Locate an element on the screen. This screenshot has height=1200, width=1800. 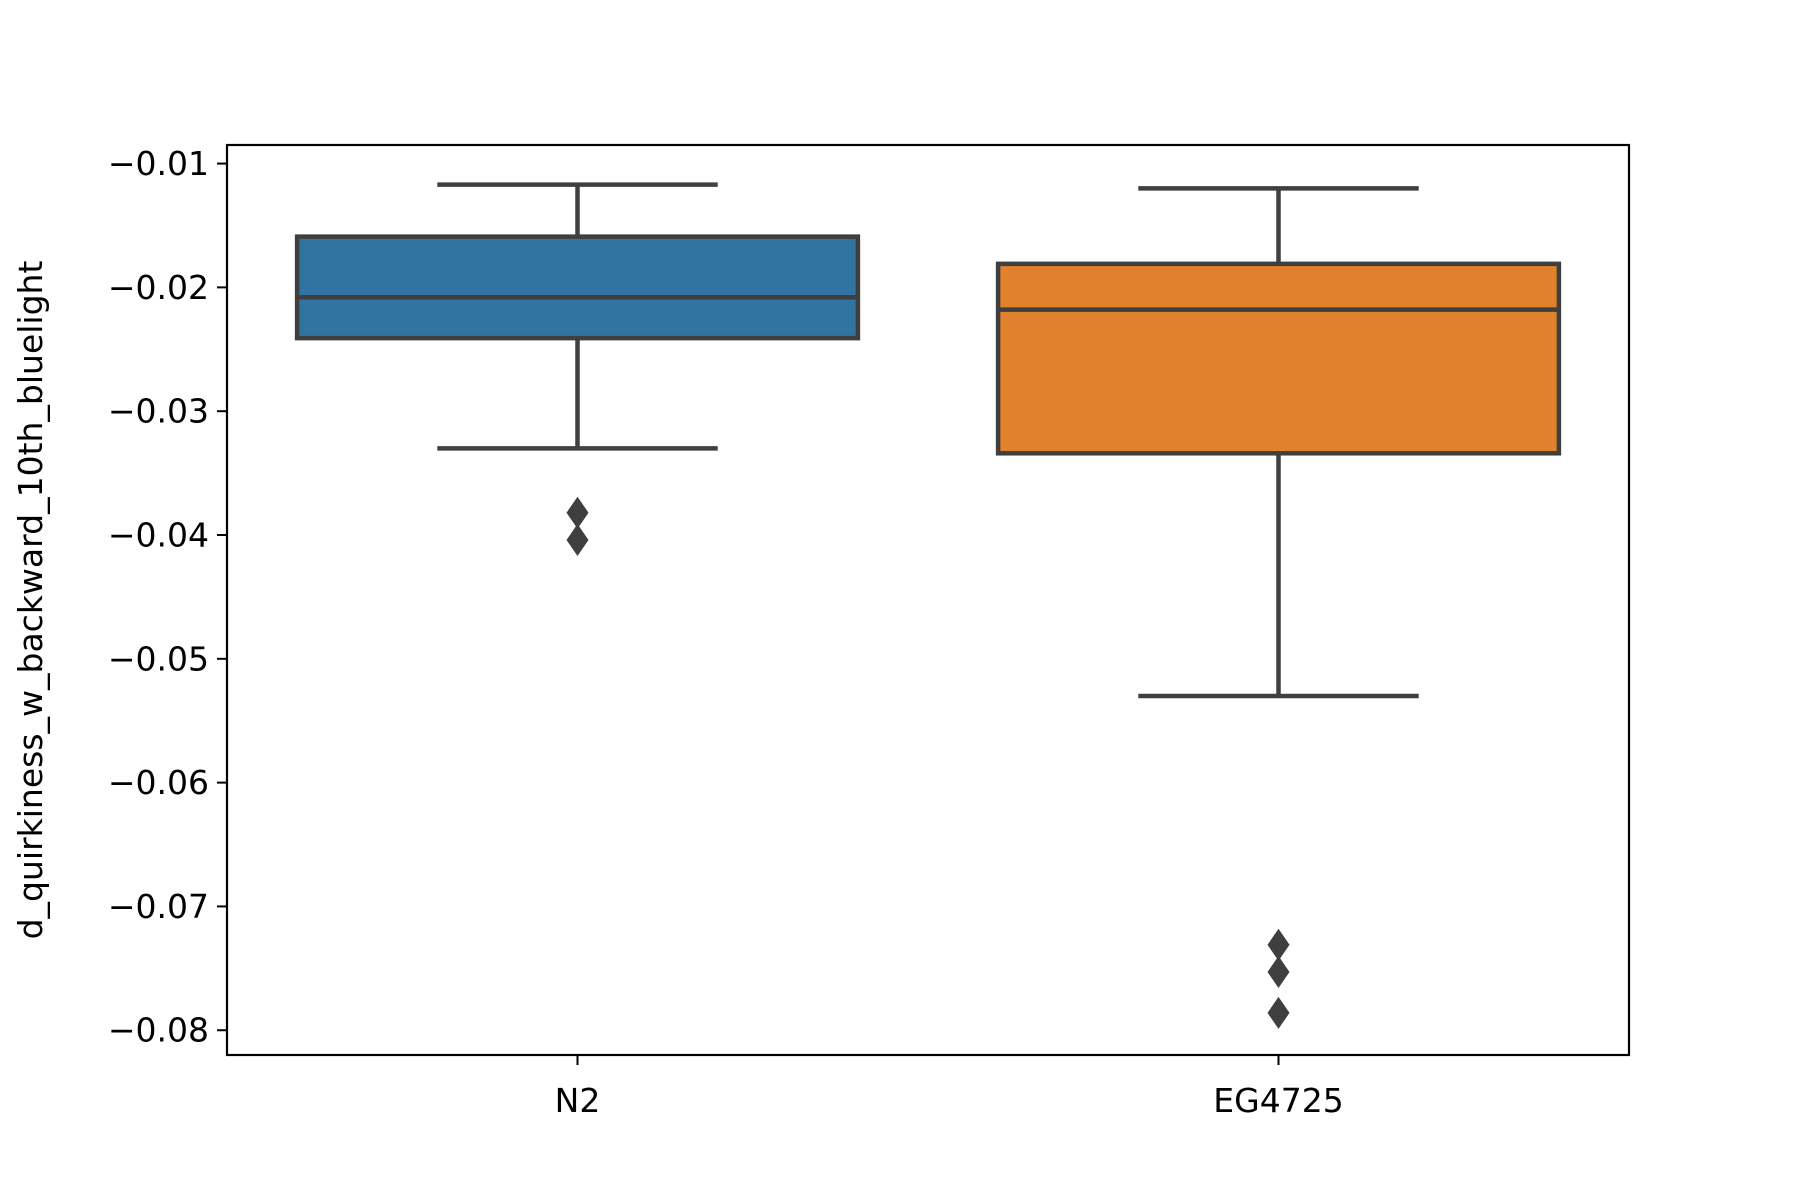
y-tick-label: −0.03 is located at coordinates (158, 411).